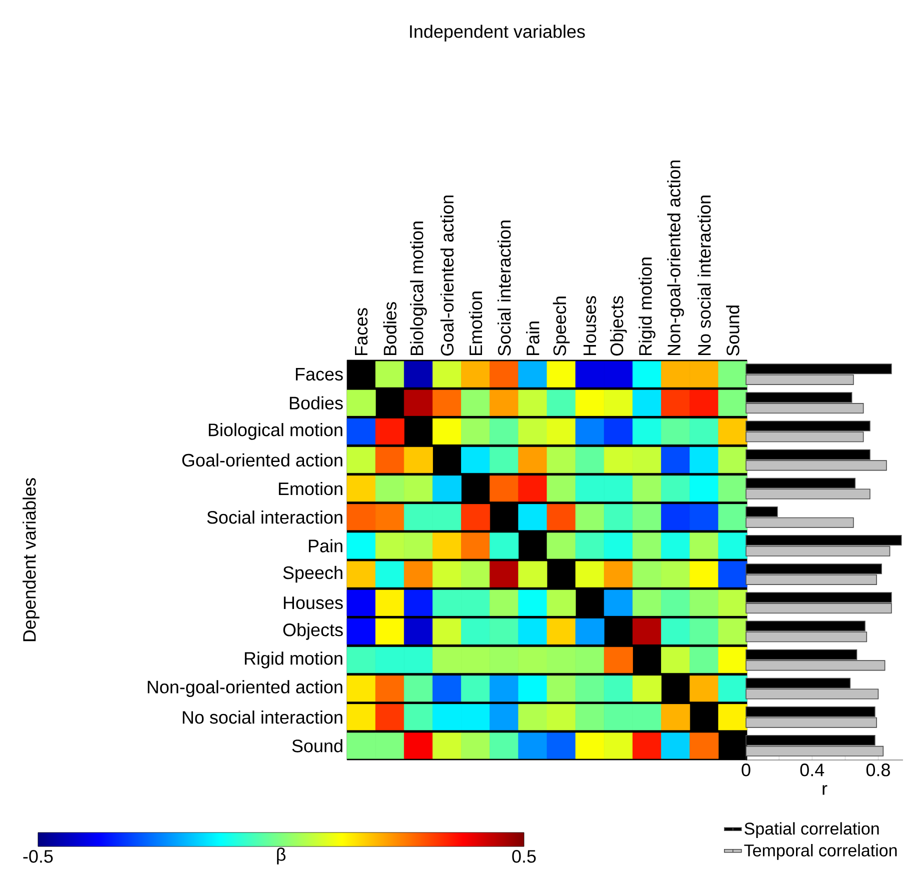 Image resolution: width=907 pixels, height=875 pixels. Describe the element at coordinates (704, 275) in the screenshot. I see `x-tick-label: No social interaction` at that location.